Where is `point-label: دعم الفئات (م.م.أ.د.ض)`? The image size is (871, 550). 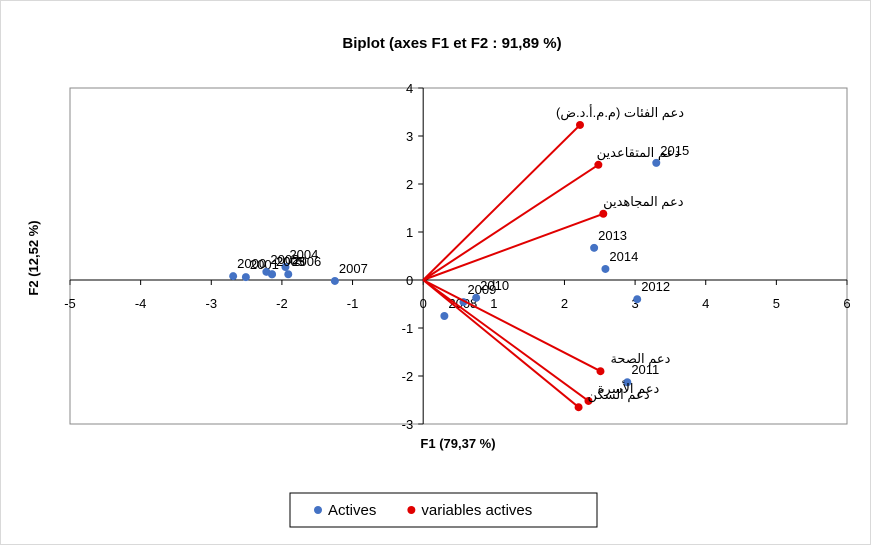 point-label: دعم الفئات (م.م.أ.د.ض) is located at coordinates (620, 112).